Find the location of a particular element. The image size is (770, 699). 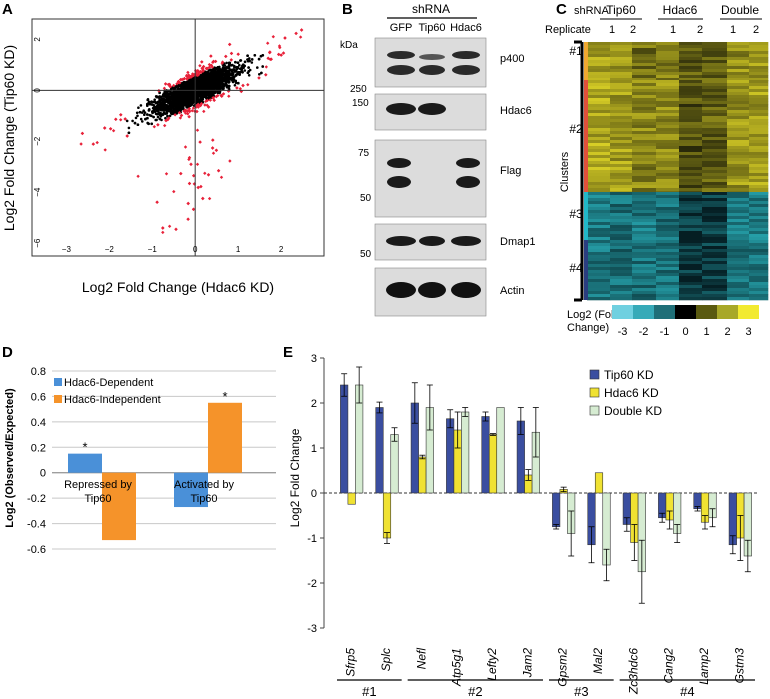

blot-label-flag: Flag is located at coordinates (510, 171).